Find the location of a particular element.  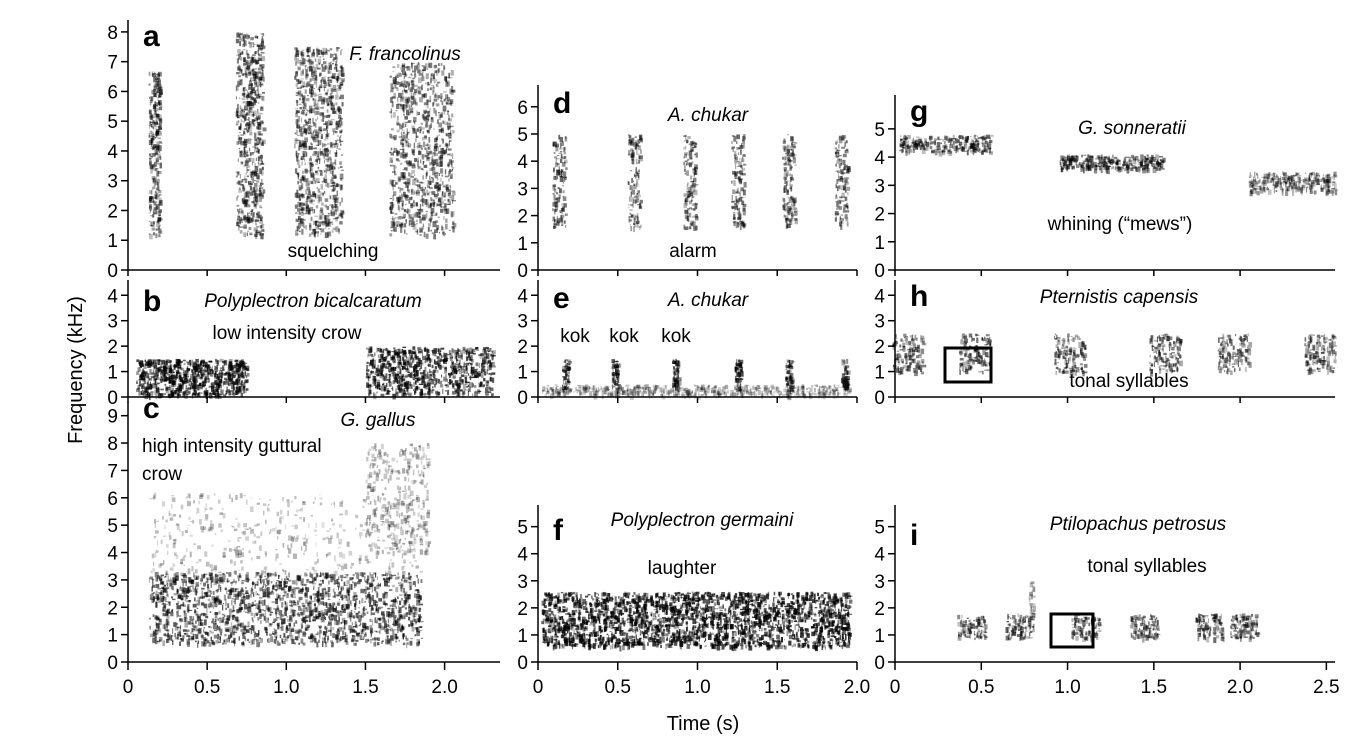

panel-letter: a is located at coordinates (151, 36).